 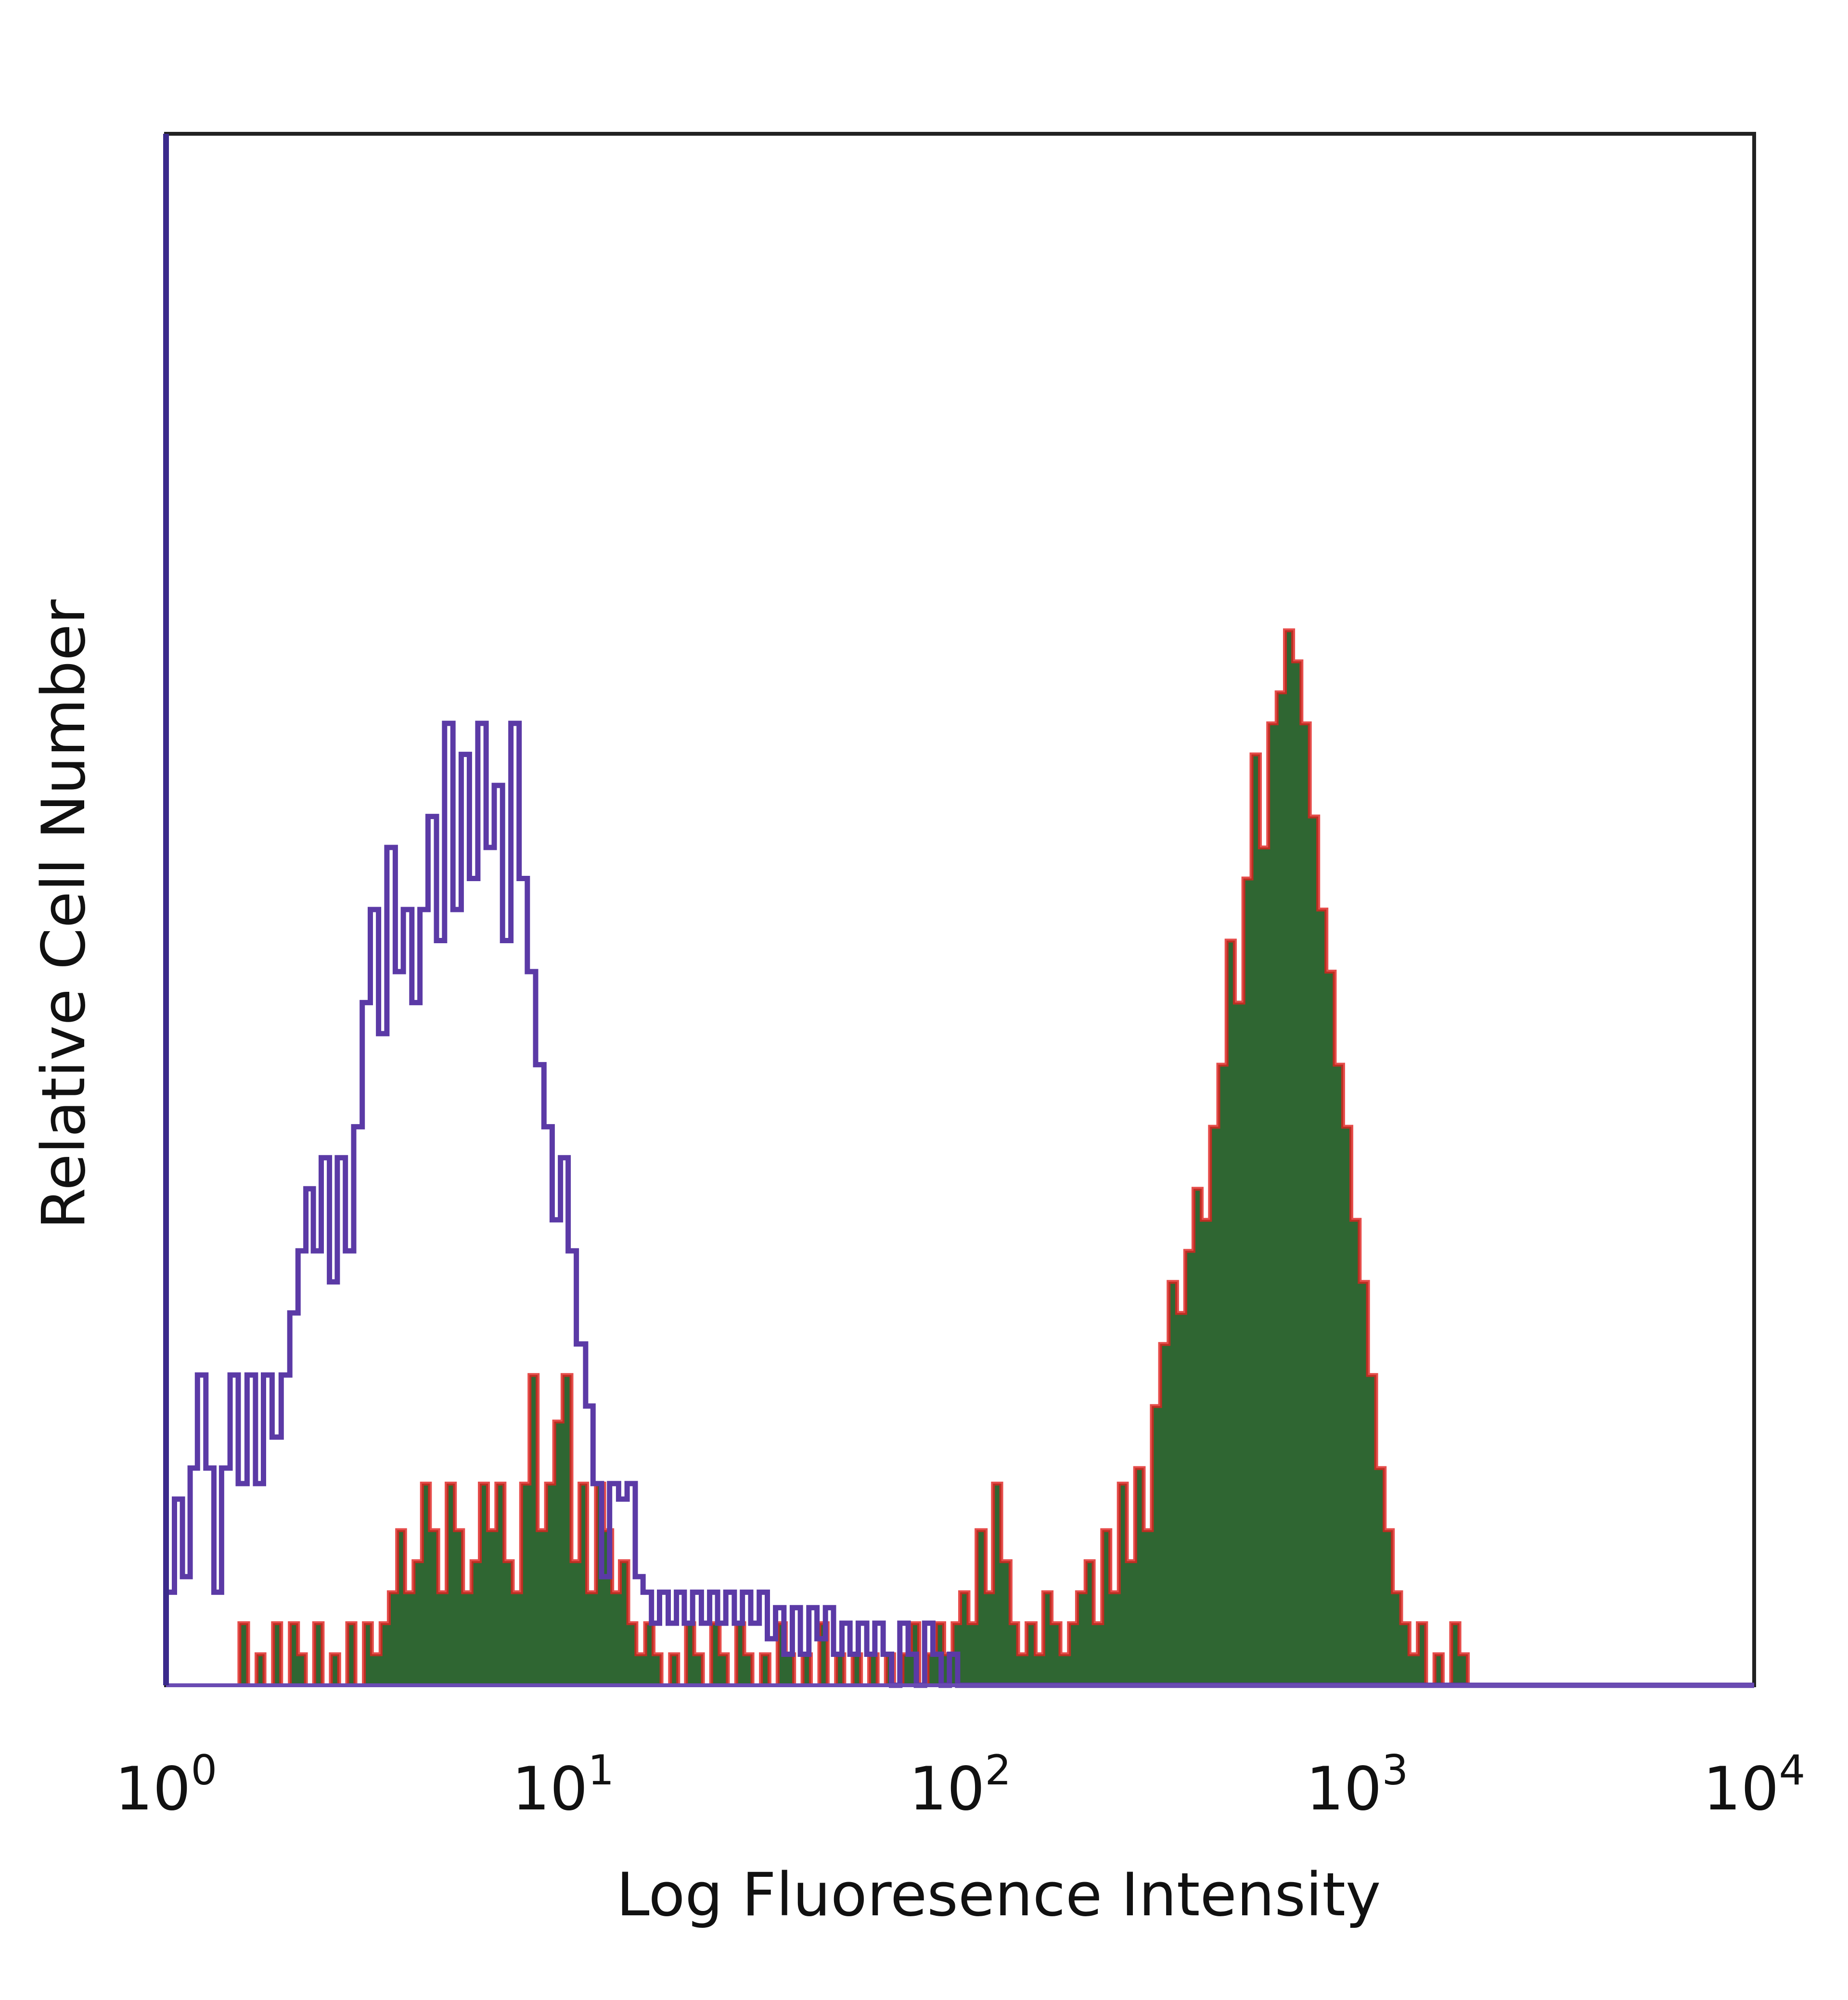 I want to click on x-tick-label-1: 101, so click(x=563, y=1785).